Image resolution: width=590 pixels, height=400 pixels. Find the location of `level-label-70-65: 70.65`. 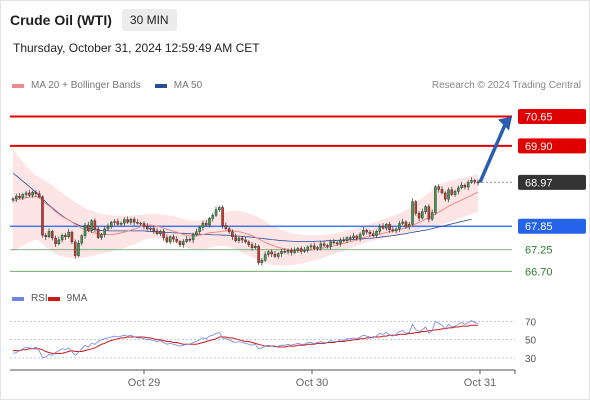

level-label-70-65: 70.65 is located at coordinates (539, 118).